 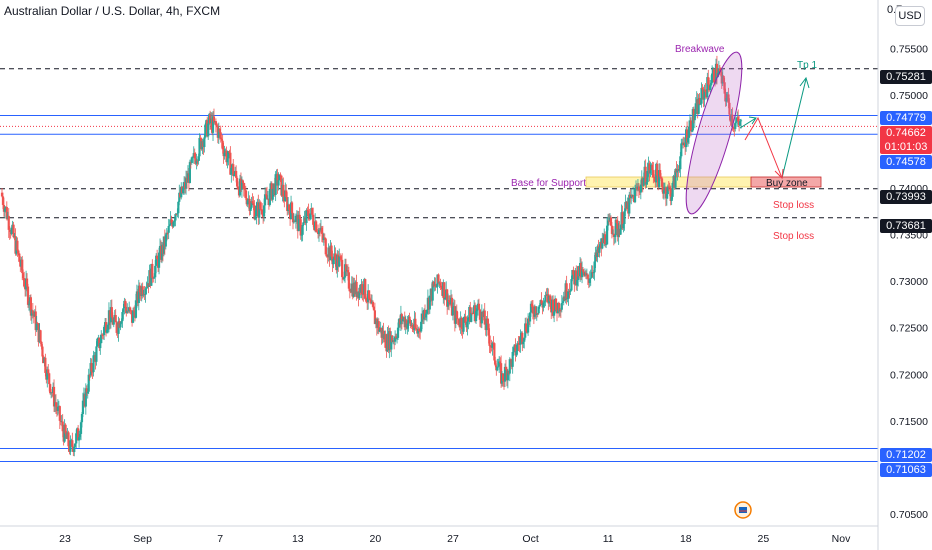 I want to click on currency-button: USD, so click(x=910, y=16).